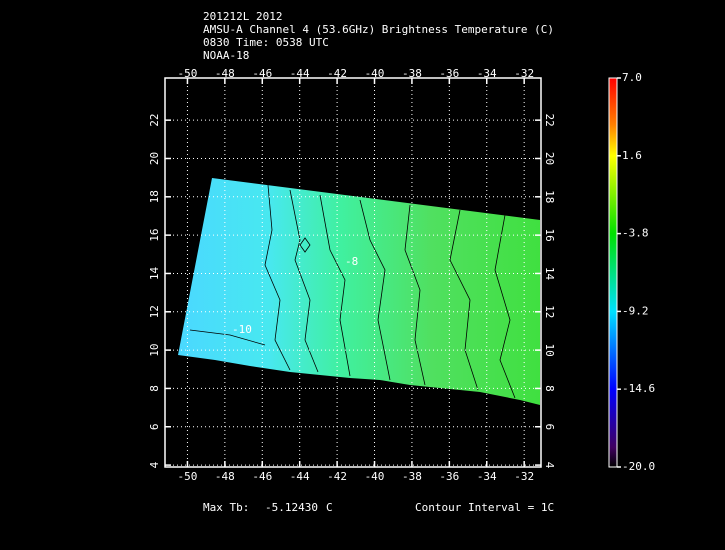 The height and width of the screenshot is (550, 725). Describe the element at coordinates (635, 310) in the screenshot. I see `colorbar-label: -9.2` at that location.